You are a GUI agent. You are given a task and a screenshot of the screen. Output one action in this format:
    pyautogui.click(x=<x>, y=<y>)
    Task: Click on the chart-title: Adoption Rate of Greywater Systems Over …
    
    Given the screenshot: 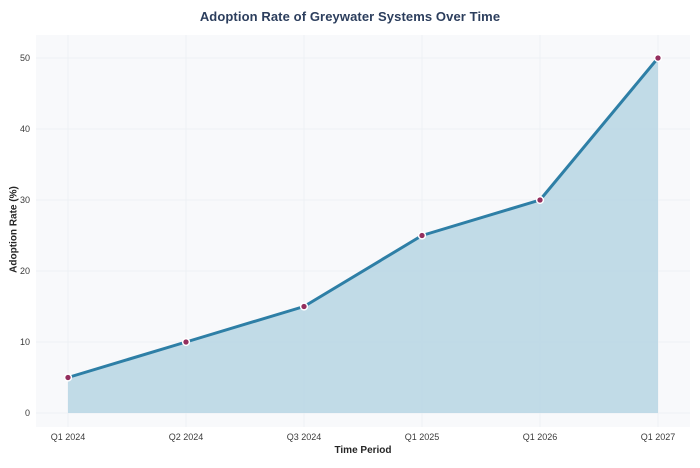 What is the action you would take?
    pyautogui.click(x=350, y=16)
    